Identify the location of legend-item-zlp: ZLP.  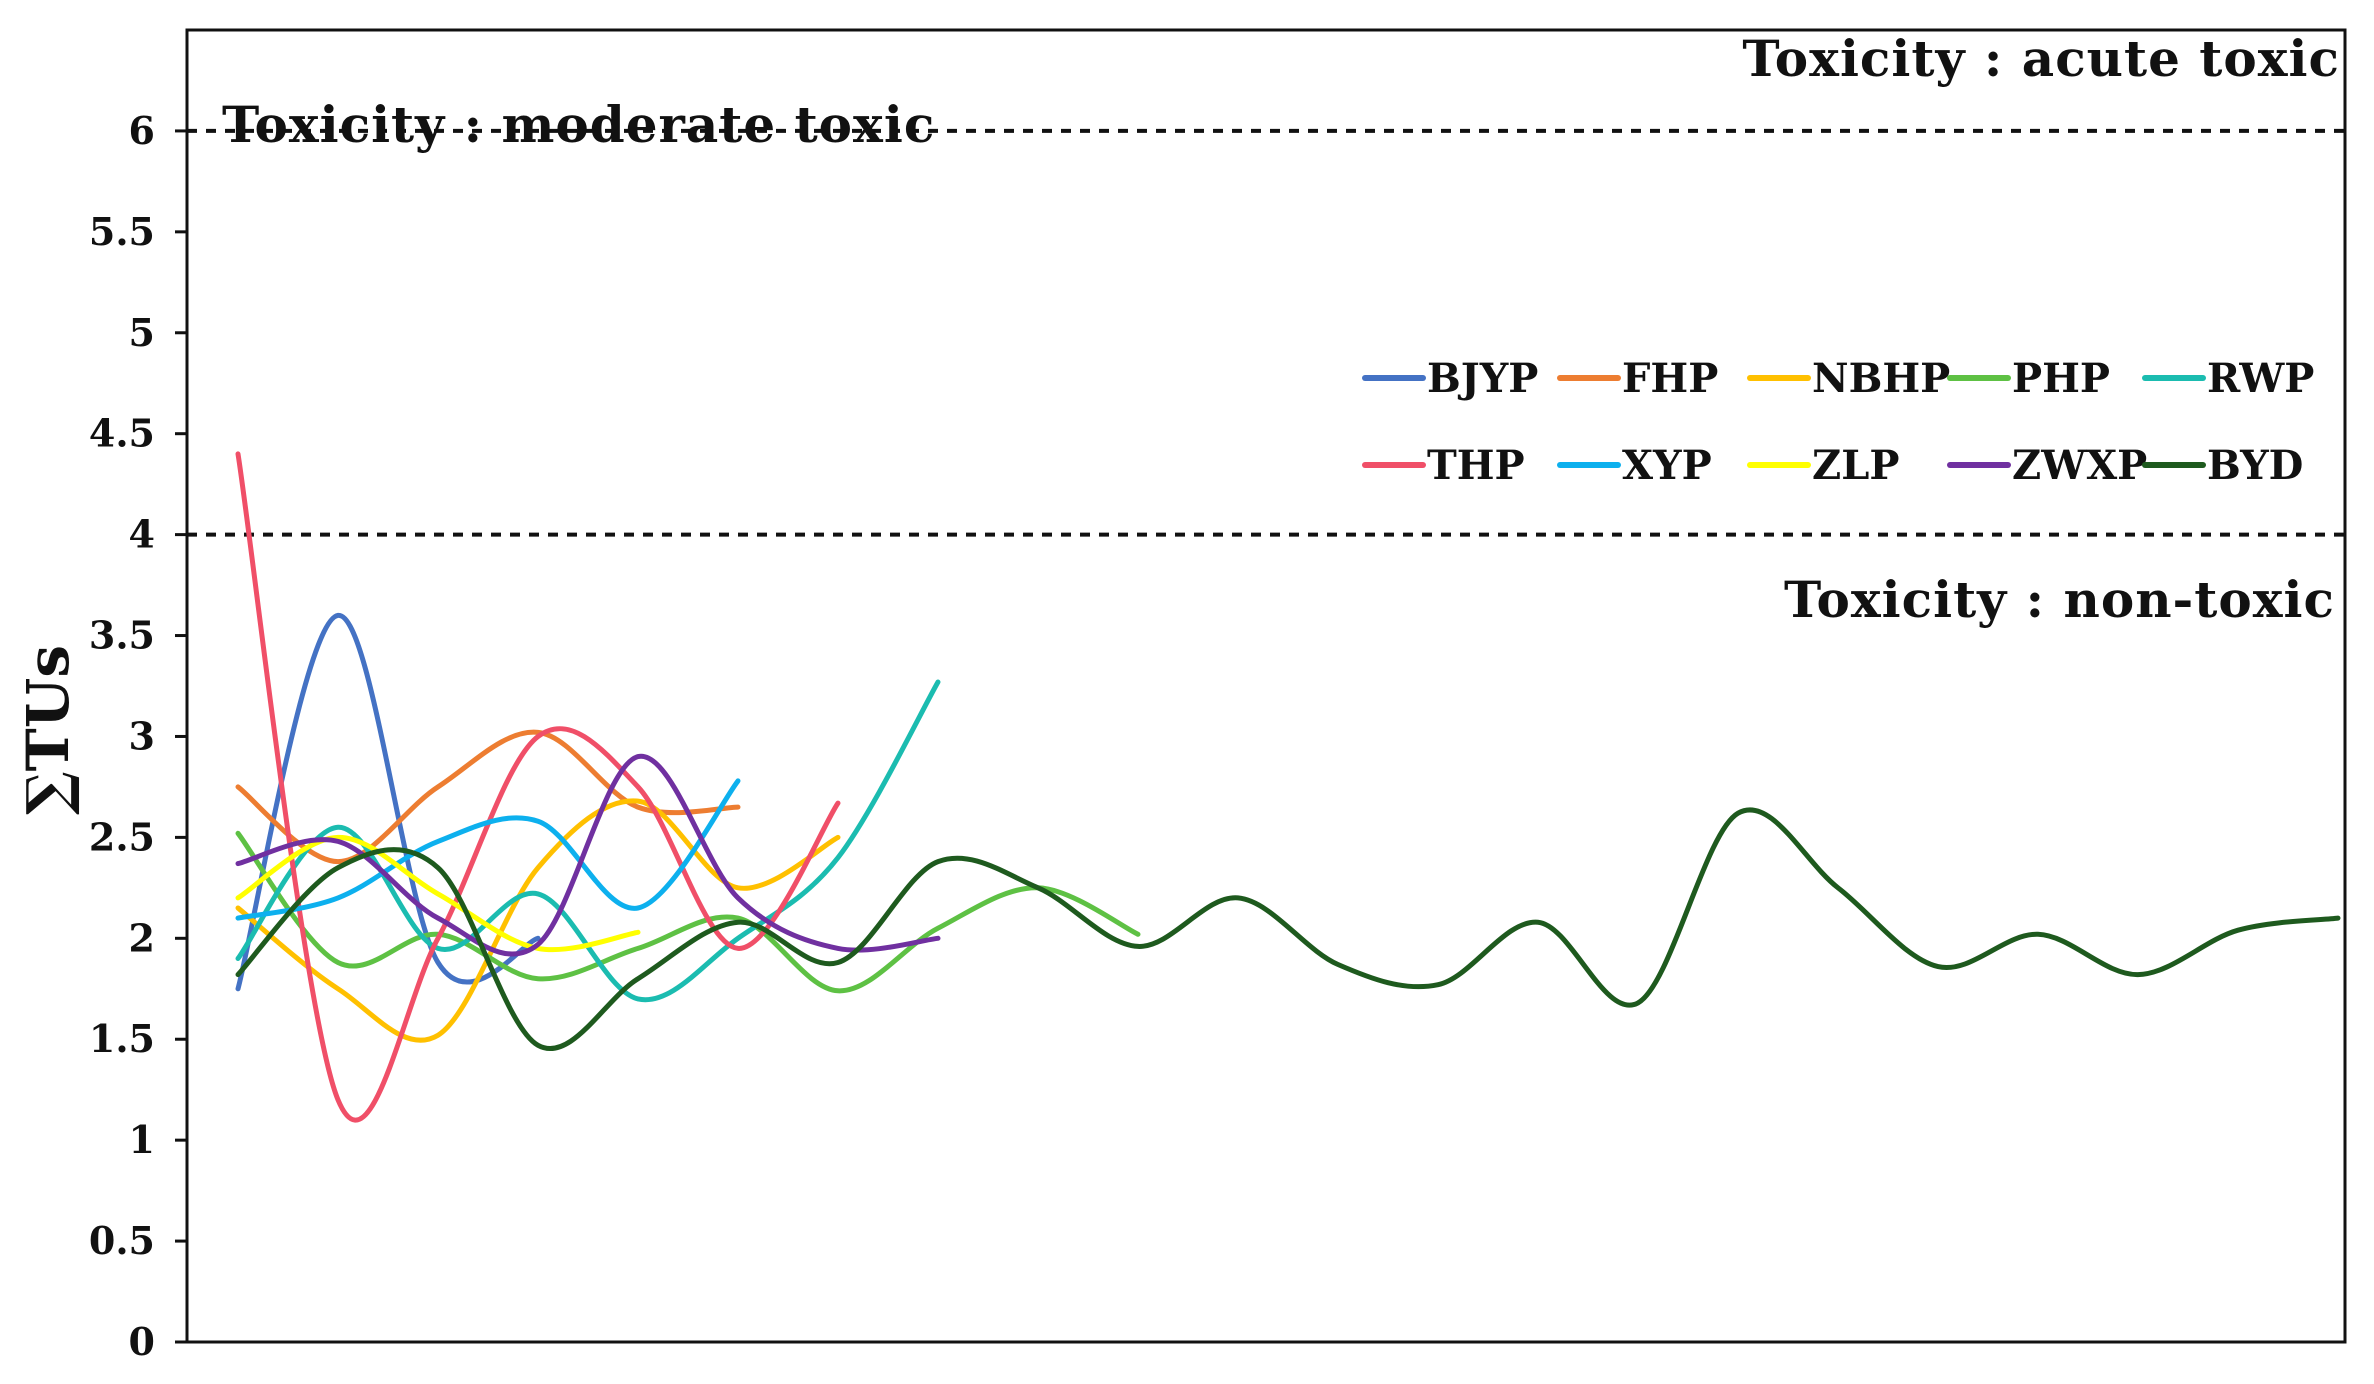
(1823, 465).